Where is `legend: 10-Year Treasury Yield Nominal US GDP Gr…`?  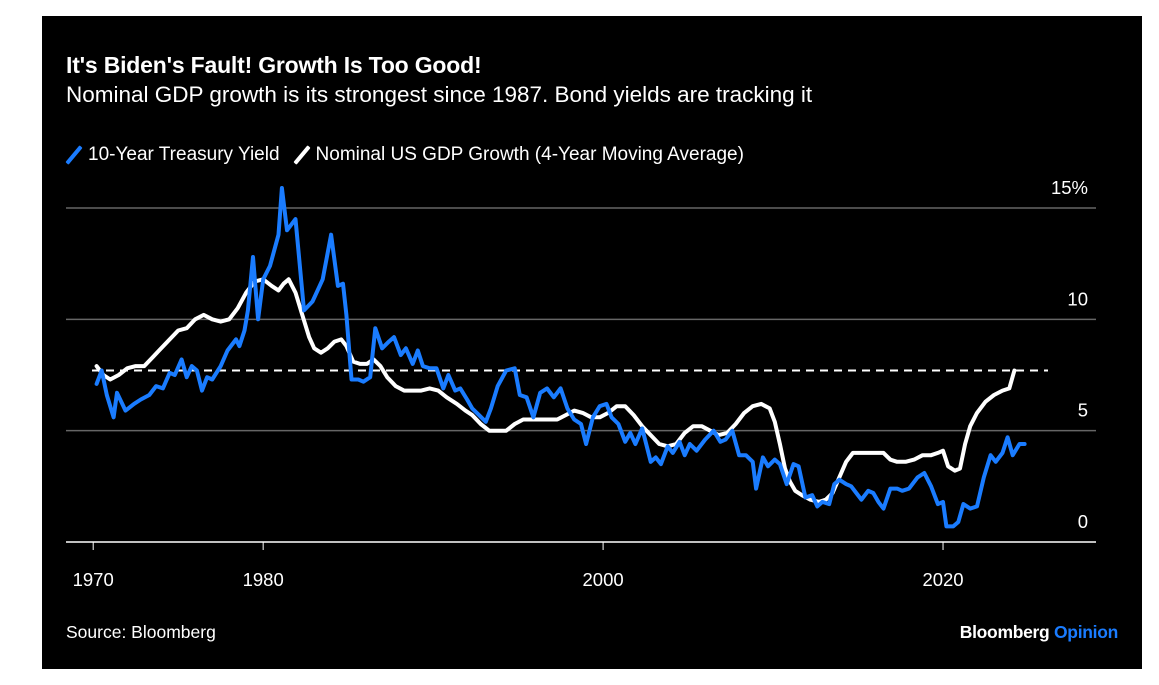
legend: 10-Year Treasury Yield Nominal US GDP Gr… is located at coordinates (411, 155).